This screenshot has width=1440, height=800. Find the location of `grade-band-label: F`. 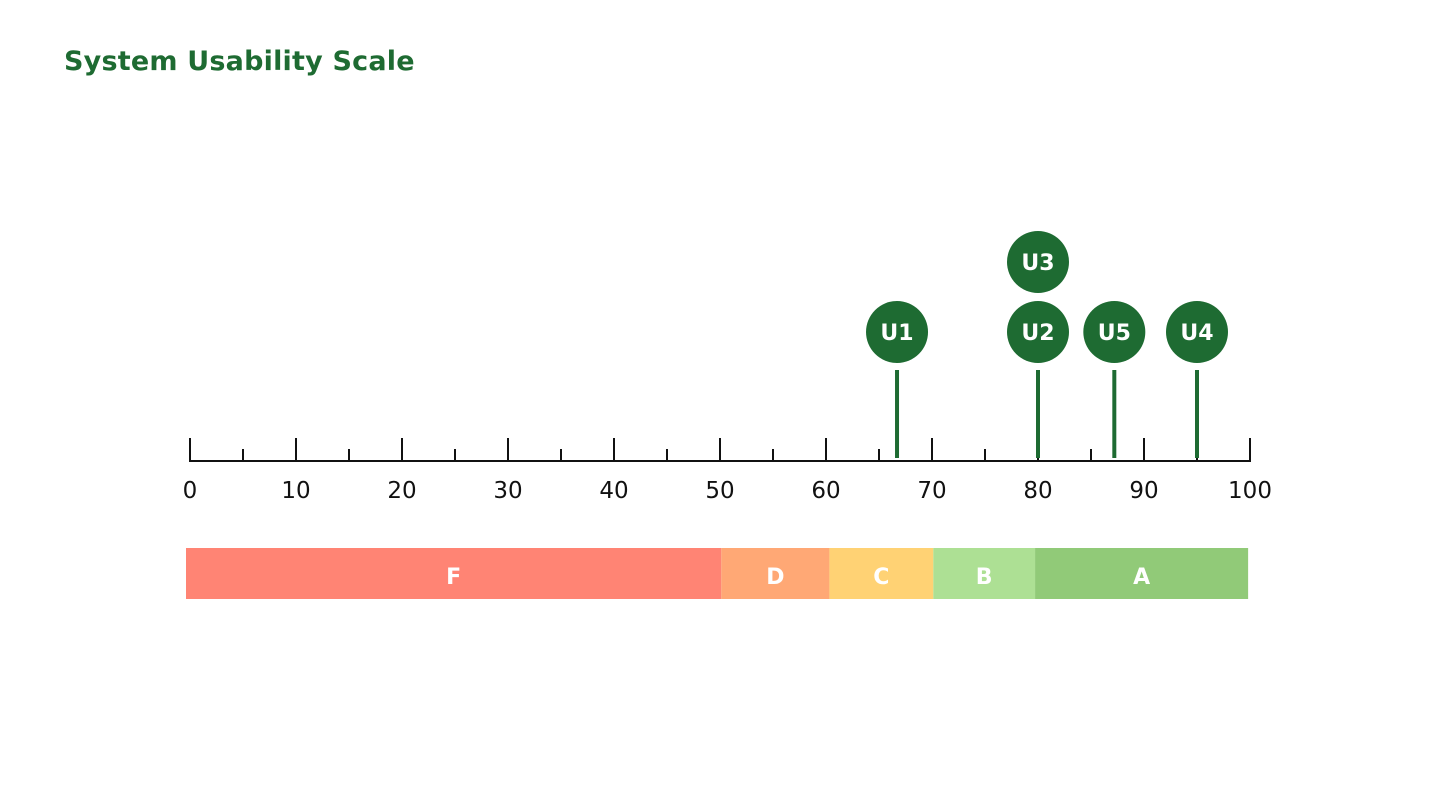

grade-band-label: F is located at coordinates (453, 577).